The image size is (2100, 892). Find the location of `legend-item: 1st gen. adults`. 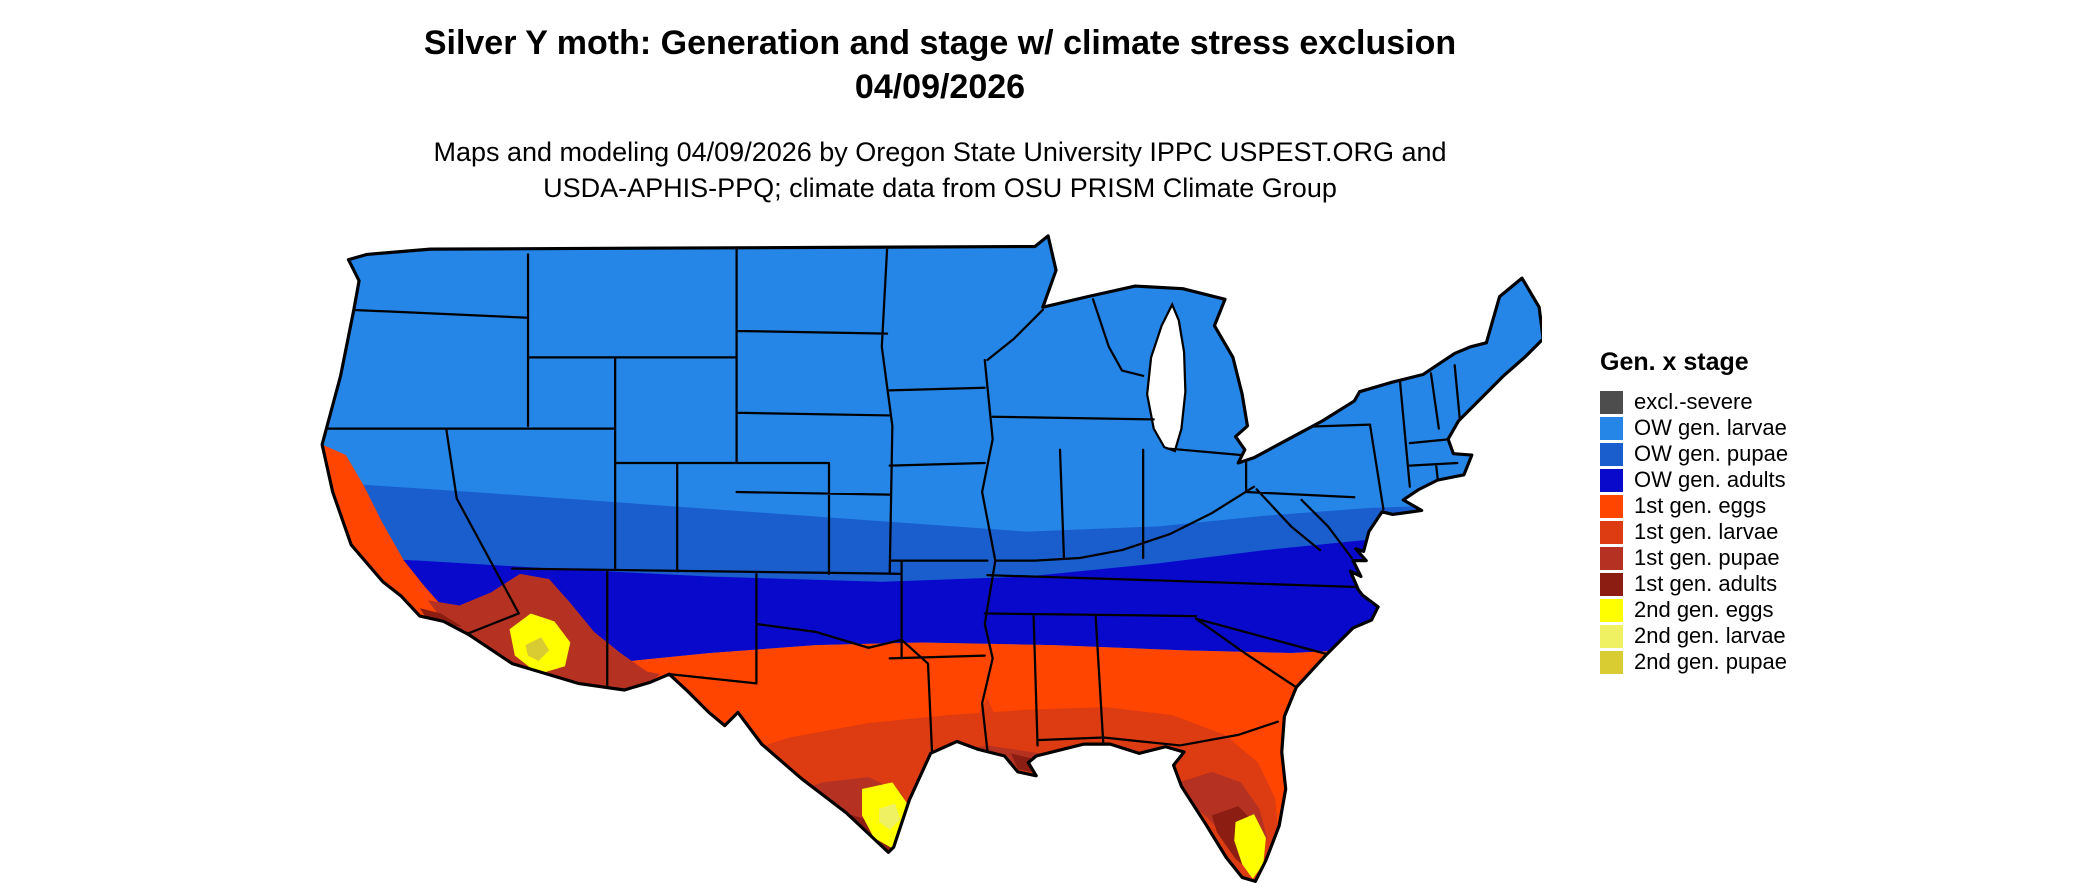

legend-item: 1st gen. adults is located at coordinates (1694, 584).